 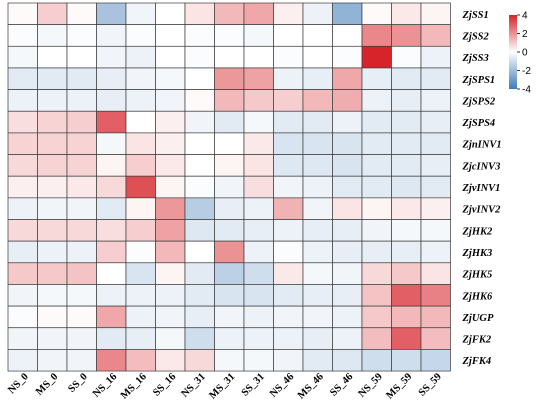 What do you see at coordinates (253, 384) in the screenshot?
I see `column-label: SS_31` at bounding box center [253, 384].